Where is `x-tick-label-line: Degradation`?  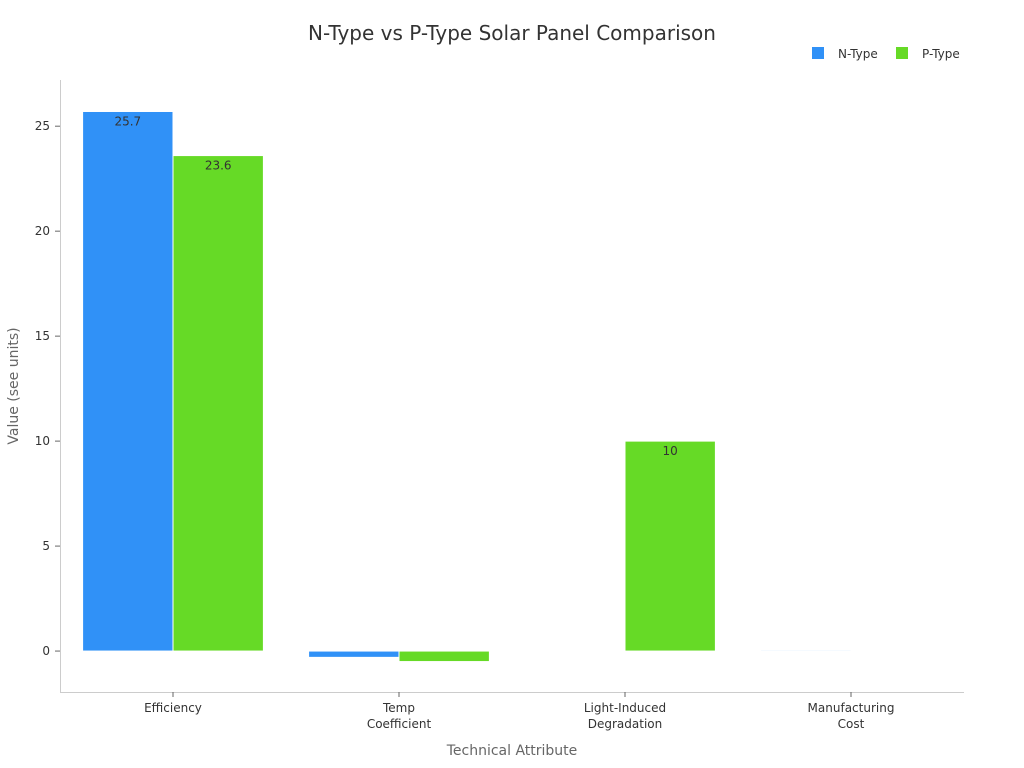
x-tick-label-line: Degradation is located at coordinates (625, 724).